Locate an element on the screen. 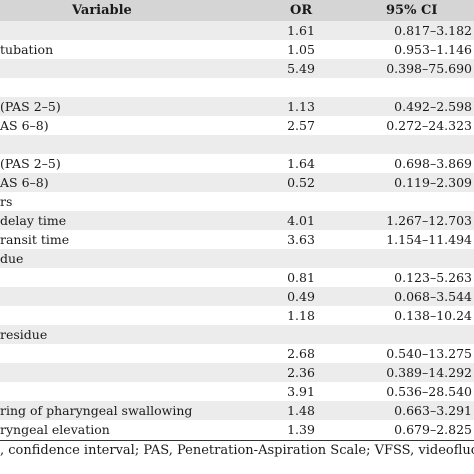 The image size is (474, 474). or-cell: 4.01 is located at coordinates (301, 220).